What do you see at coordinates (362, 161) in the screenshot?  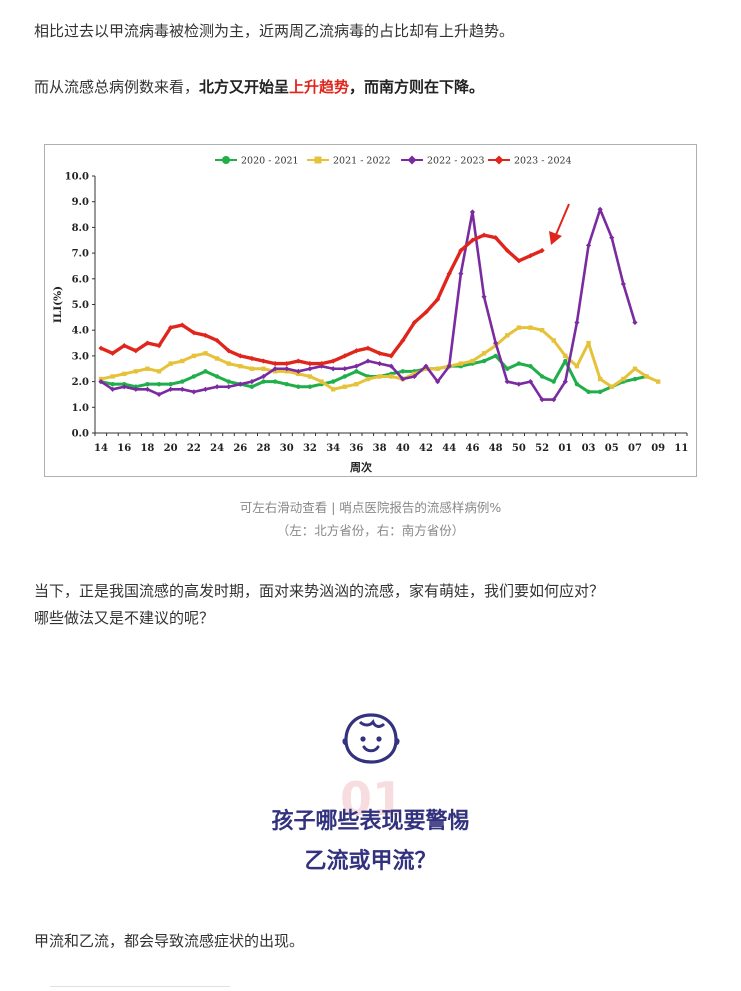 I see `legend-label-1: 2021 - 2022` at bounding box center [362, 161].